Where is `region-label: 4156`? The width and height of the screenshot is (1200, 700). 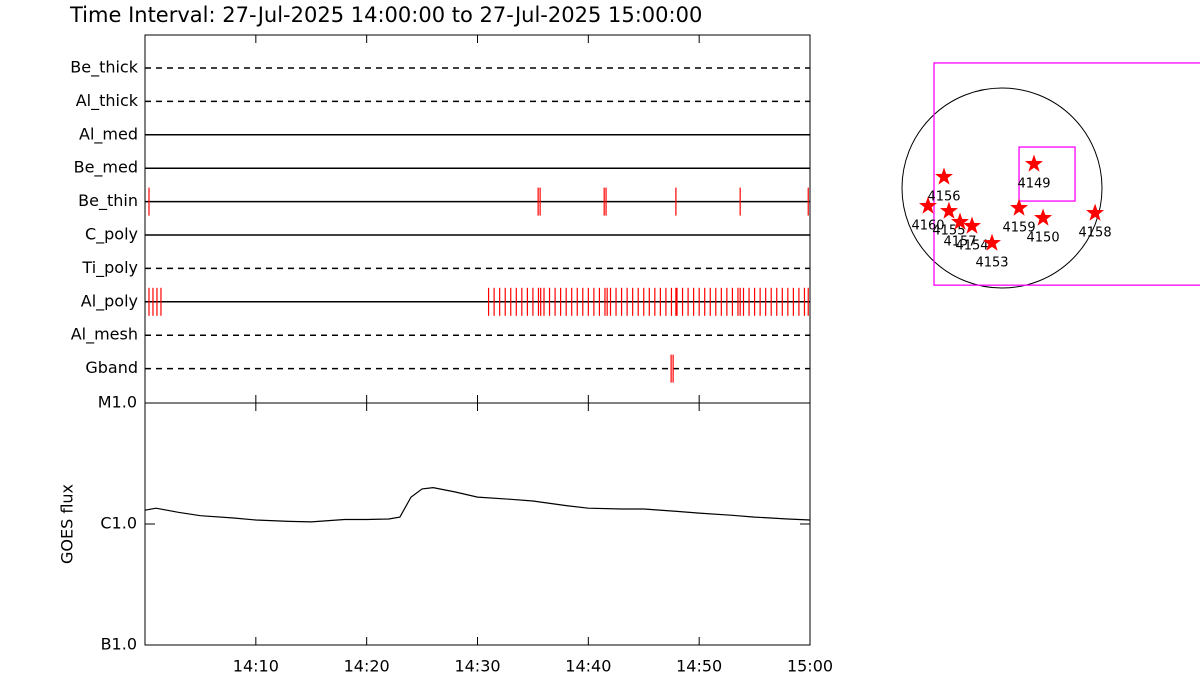 region-label: 4156 is located at coordinates (943, 196).